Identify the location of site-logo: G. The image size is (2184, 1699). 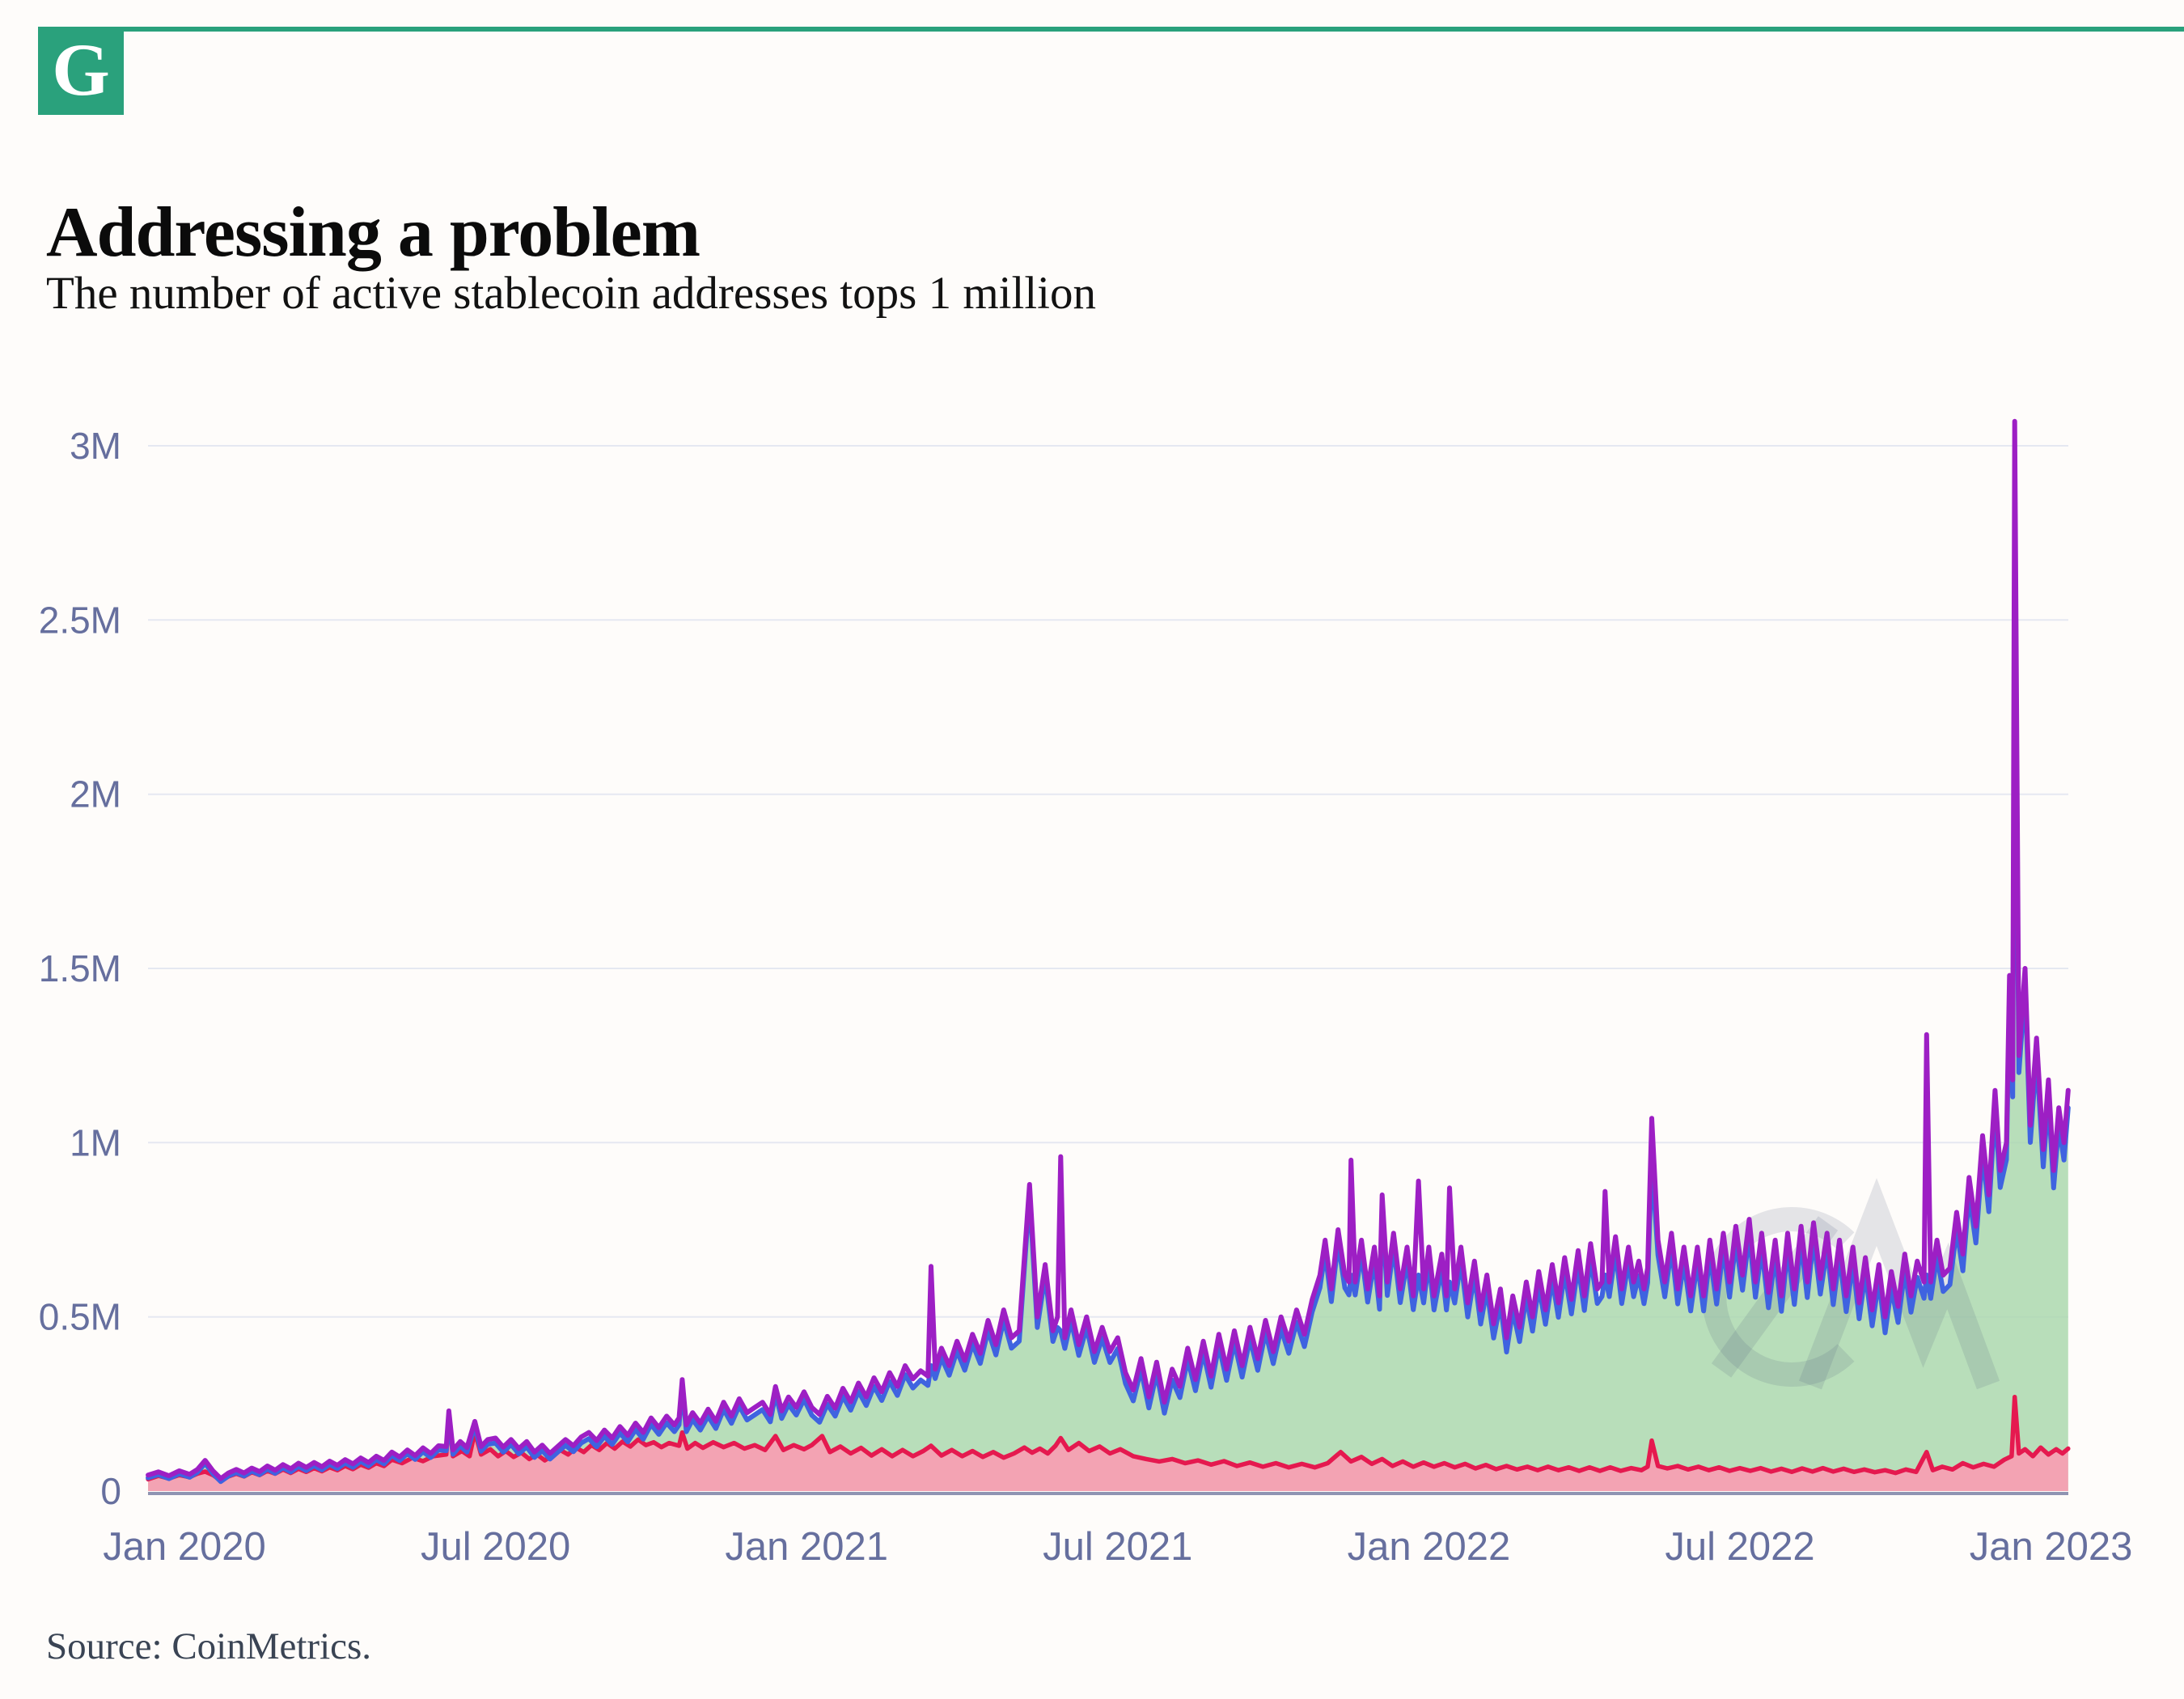
(81, 71).